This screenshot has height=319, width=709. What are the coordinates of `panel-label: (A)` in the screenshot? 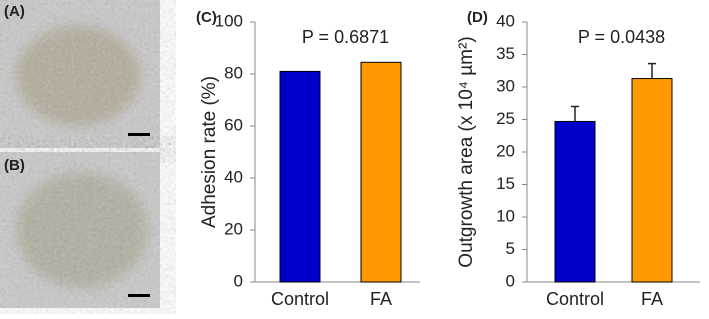 It's located at (14, 11).